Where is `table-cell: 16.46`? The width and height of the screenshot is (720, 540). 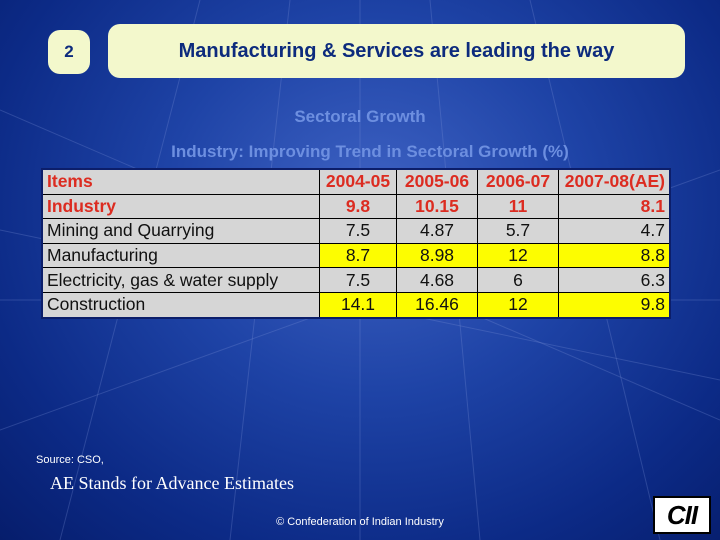 table-cell: 16.46 is located at coordinates (437, 305).